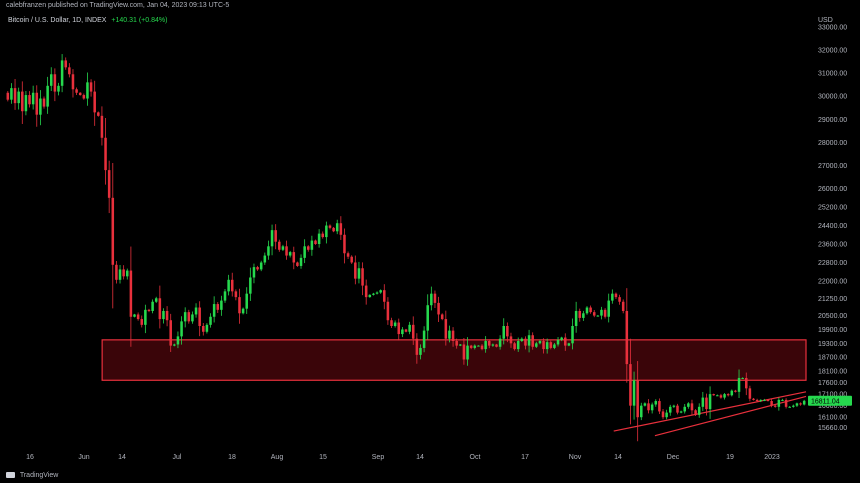  Describe the element at coordinates (825, 401) in the screenshot. I see `last-price-label: 16811.04` at that location.